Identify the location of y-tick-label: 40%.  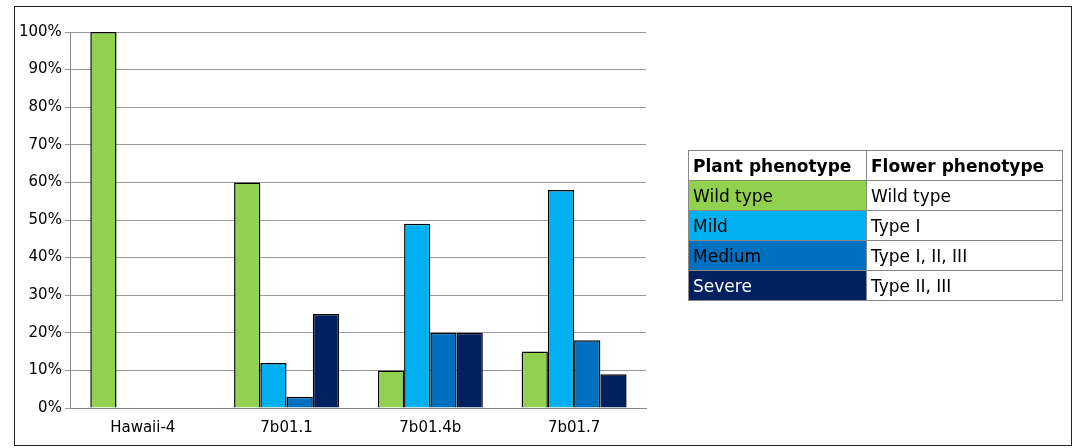
(45, 256).